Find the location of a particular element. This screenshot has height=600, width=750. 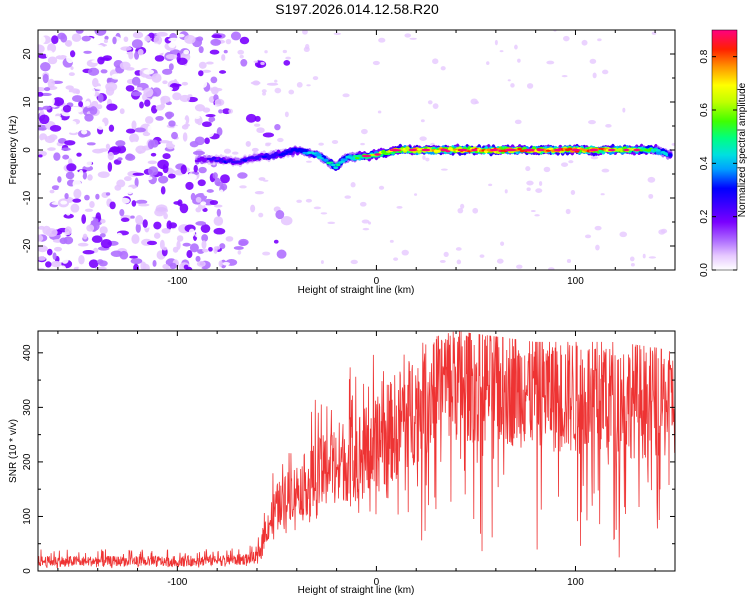

colorbar-tick-label: 0.2 is located at coordinates (704, 216).